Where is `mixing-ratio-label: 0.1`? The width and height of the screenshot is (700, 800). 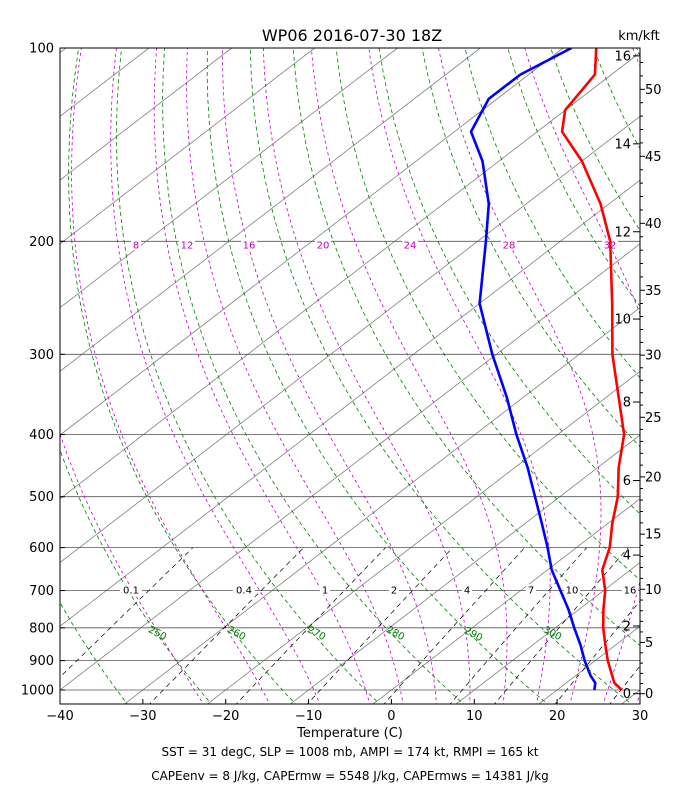 mixing-ratio-label: 0.1 is located at coordinates (131, 591).